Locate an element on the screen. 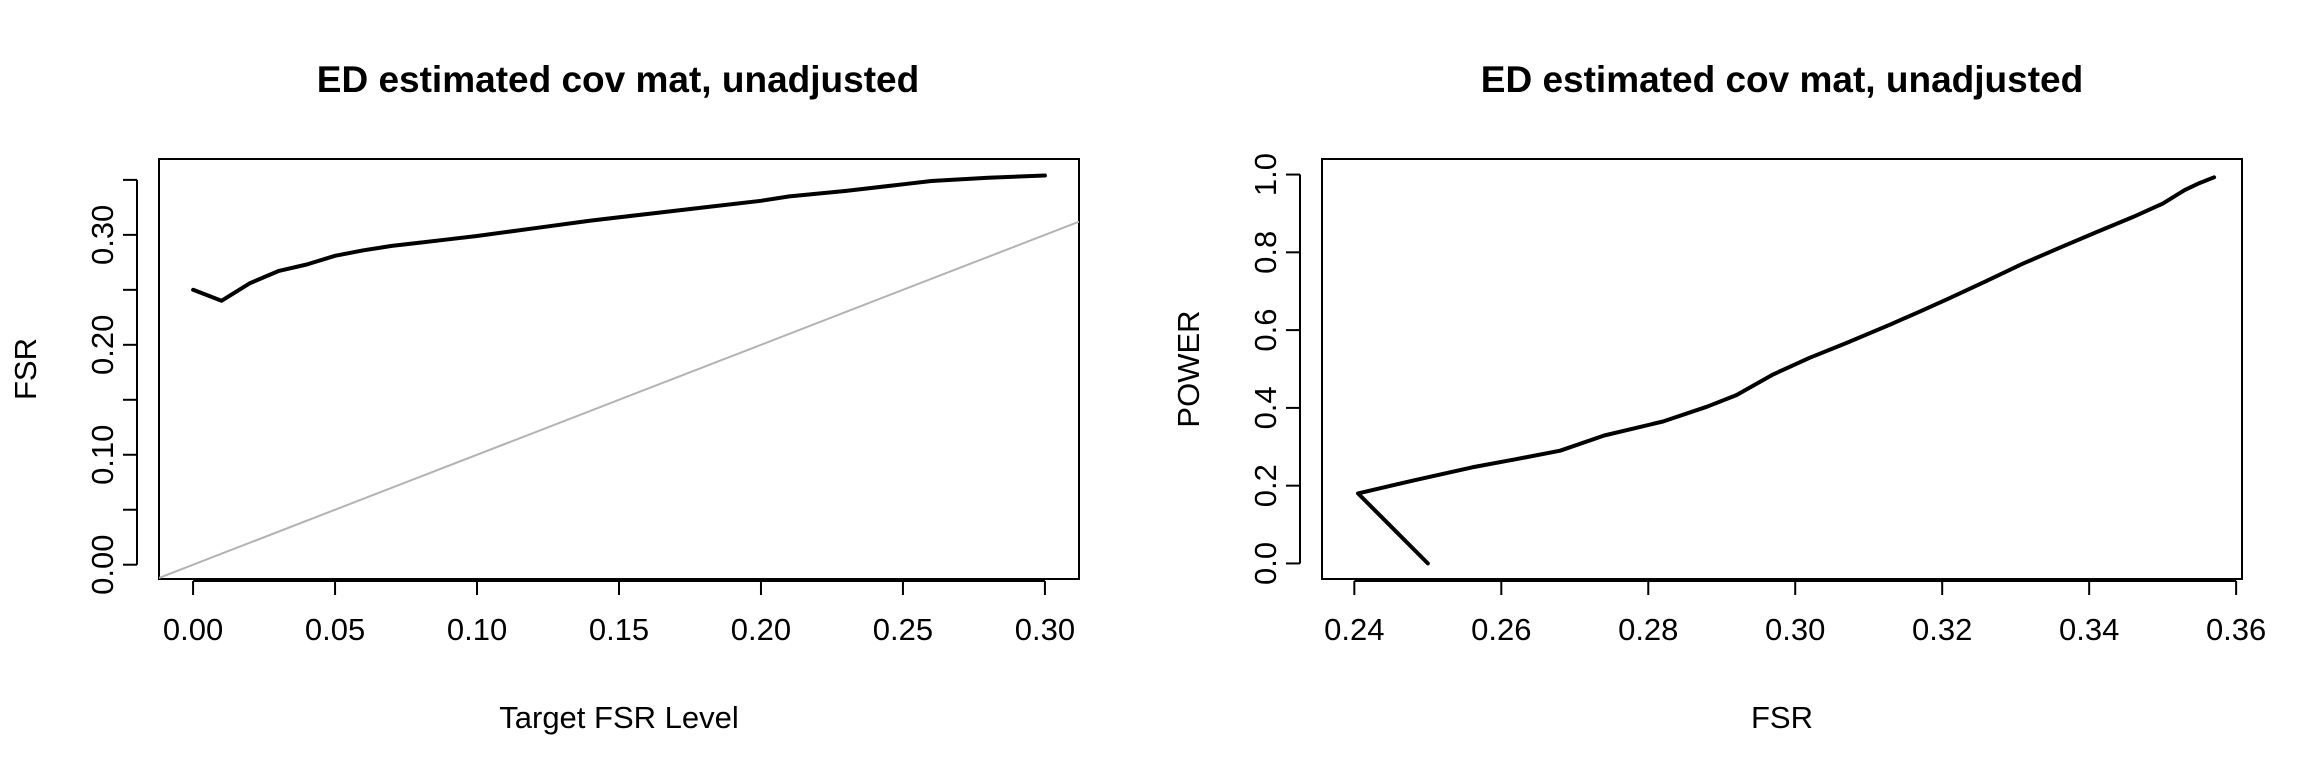 The width and height of the screenshot is (2304, 768). x-axis-right: 0.24 0.26 0.28 0.30 0.32 0.34 0.36 is located at coordinates (1795, 613).